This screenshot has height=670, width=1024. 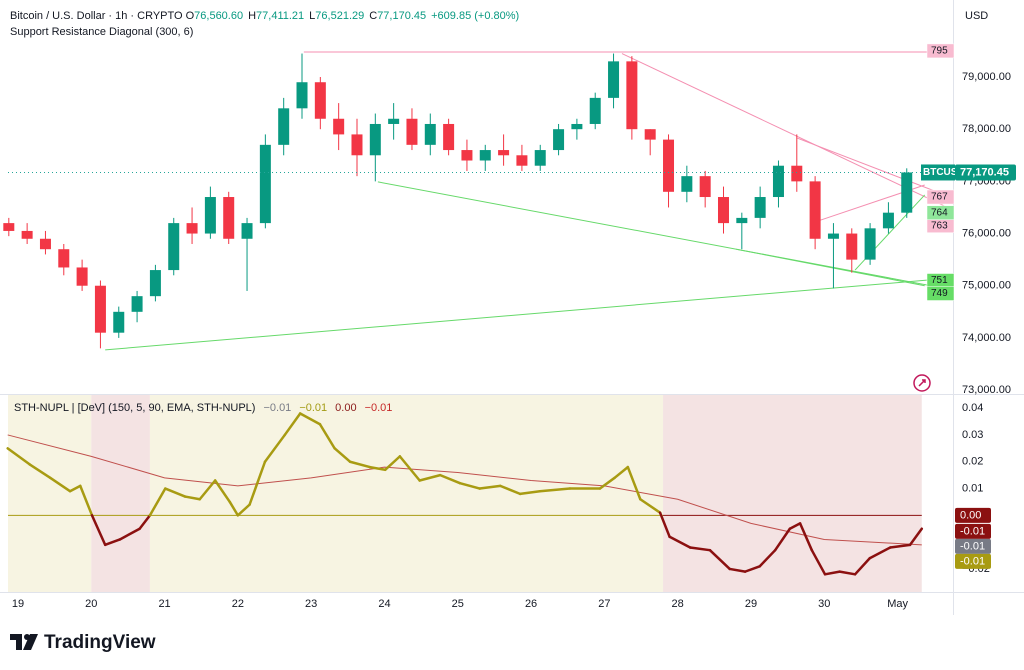 What do you see at coordinates (922, 383) in the screenshot?
I see `alert-icon` at bounding box center [922, 383].